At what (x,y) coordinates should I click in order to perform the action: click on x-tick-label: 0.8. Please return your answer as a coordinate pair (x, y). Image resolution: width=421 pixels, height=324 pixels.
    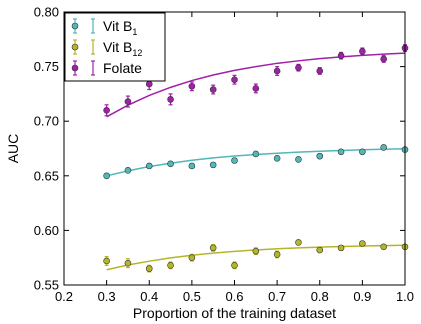
    Looking at the image, I should click on (320, 296).